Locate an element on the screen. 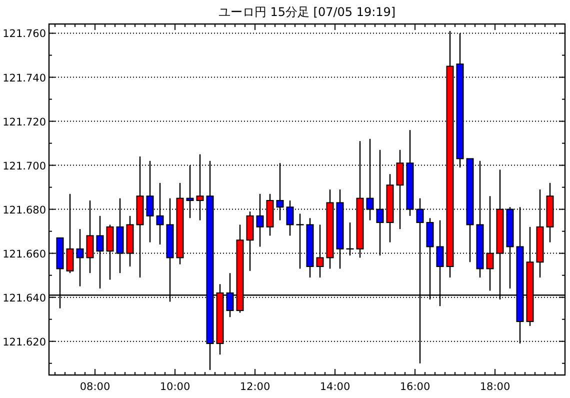 The height and width of the screenshot is (398, 570). x-tick-label: 12:00 is located at coordinates (255, 387).